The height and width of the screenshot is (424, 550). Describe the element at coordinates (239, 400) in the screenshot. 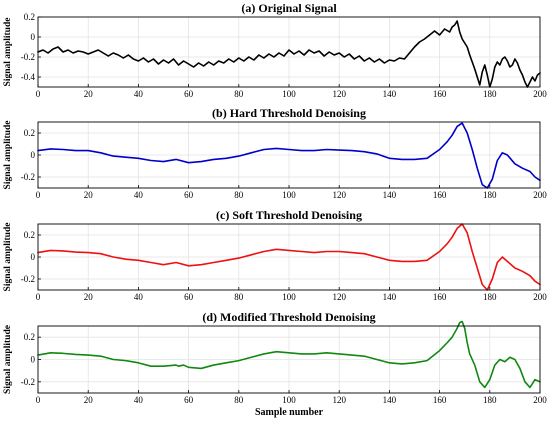

I see `panel-4-x-tick-label-4: 80` at that location.